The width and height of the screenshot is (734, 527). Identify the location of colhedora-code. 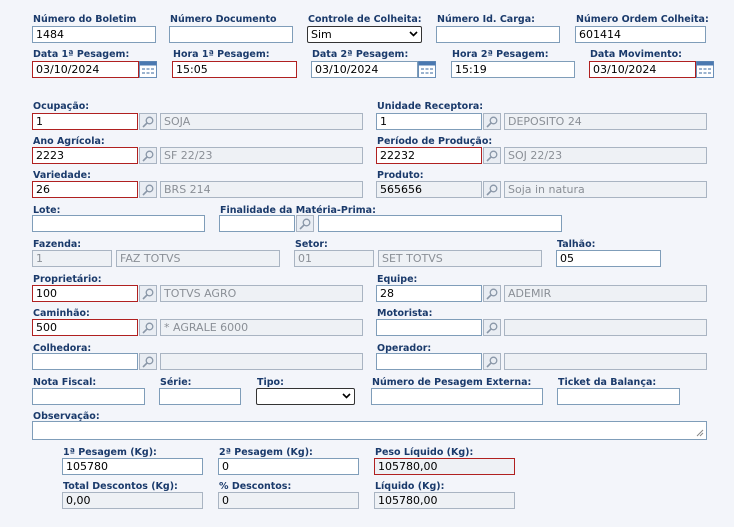
(85, 361).